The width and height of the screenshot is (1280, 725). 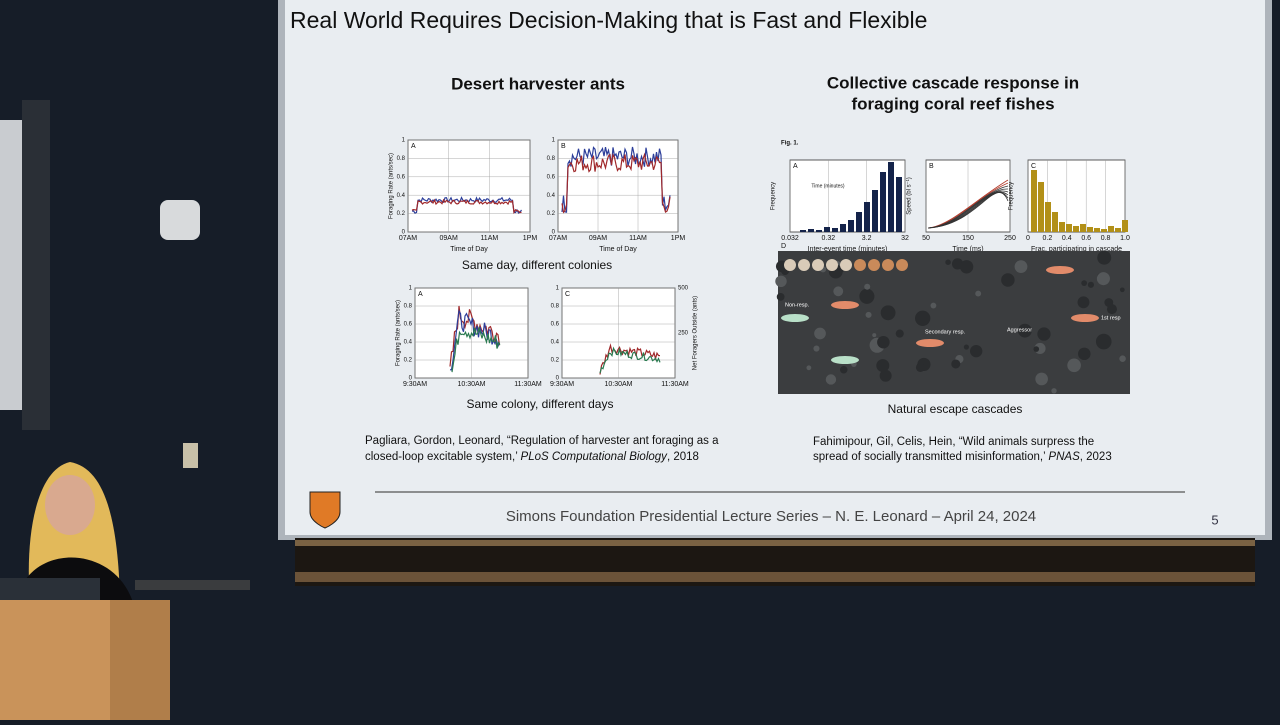 What do you see at coordinates (420, 294) in the screenshot?
I see `panel-label: A` at bounding box center [420, 294].